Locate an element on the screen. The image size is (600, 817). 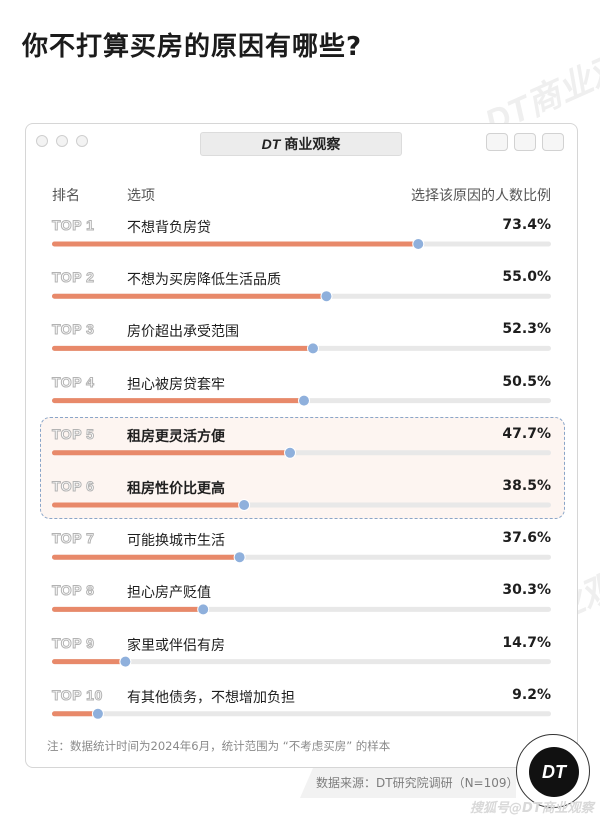
option-label: 可能换城市生活 is located at coordinates (176, 541).